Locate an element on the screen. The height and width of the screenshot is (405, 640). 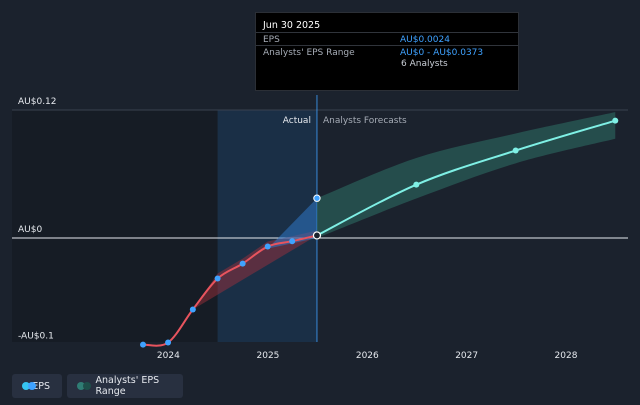
range-high-point is located at coordinates (317, 198).